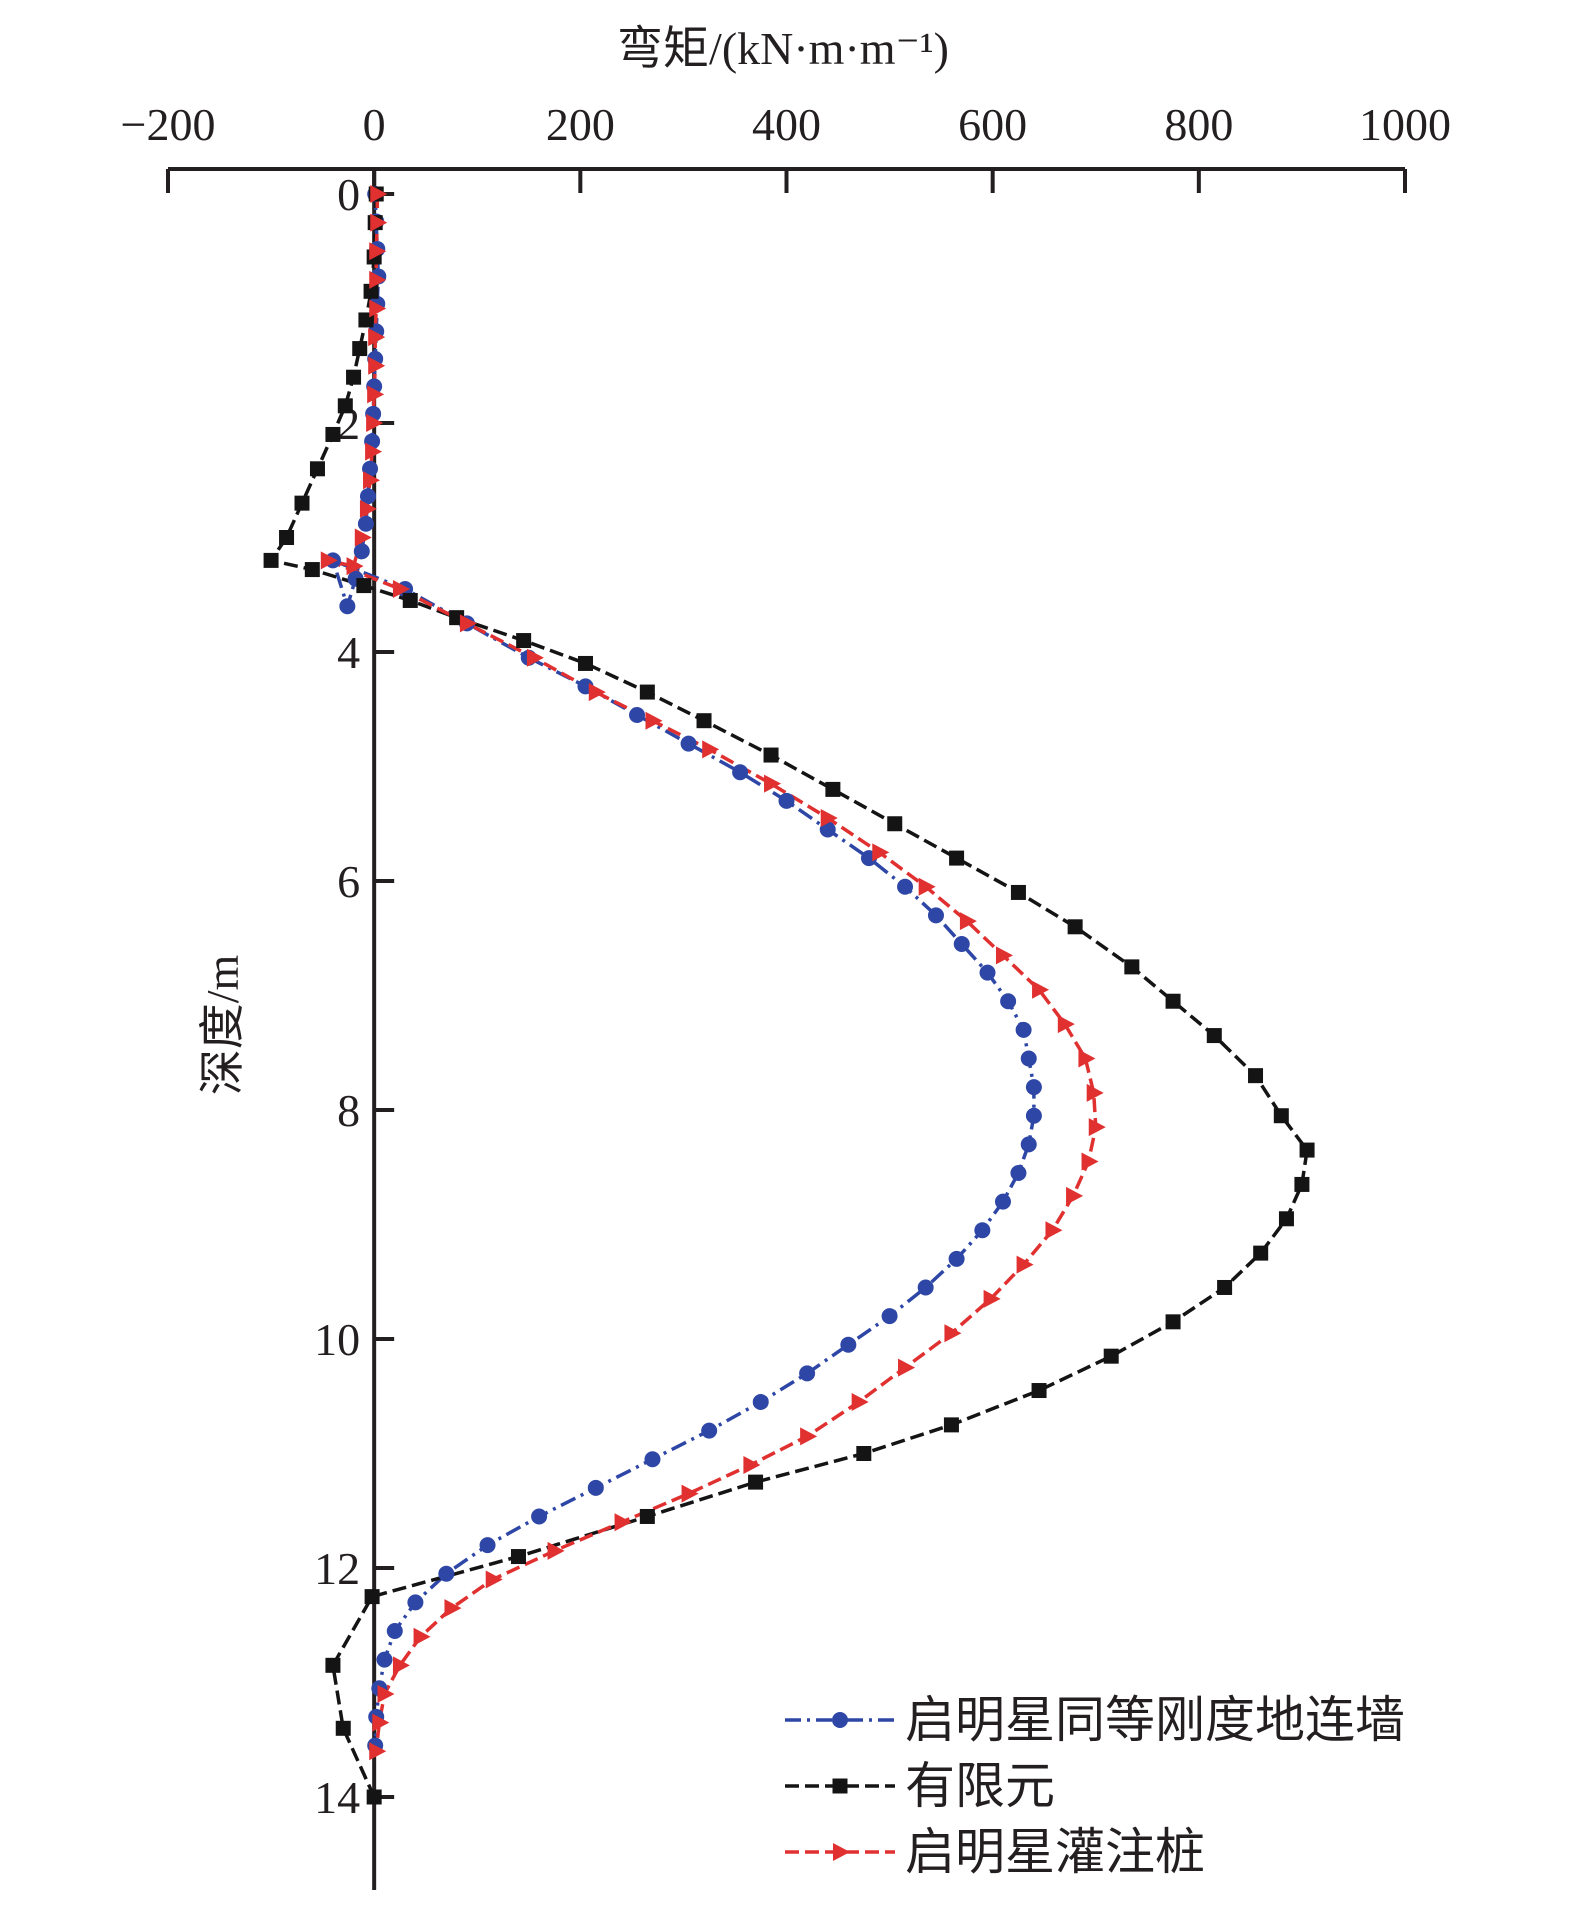 The image size is (1575, 1906). I want to click on x-tick-label: 600, so click(992, 124).